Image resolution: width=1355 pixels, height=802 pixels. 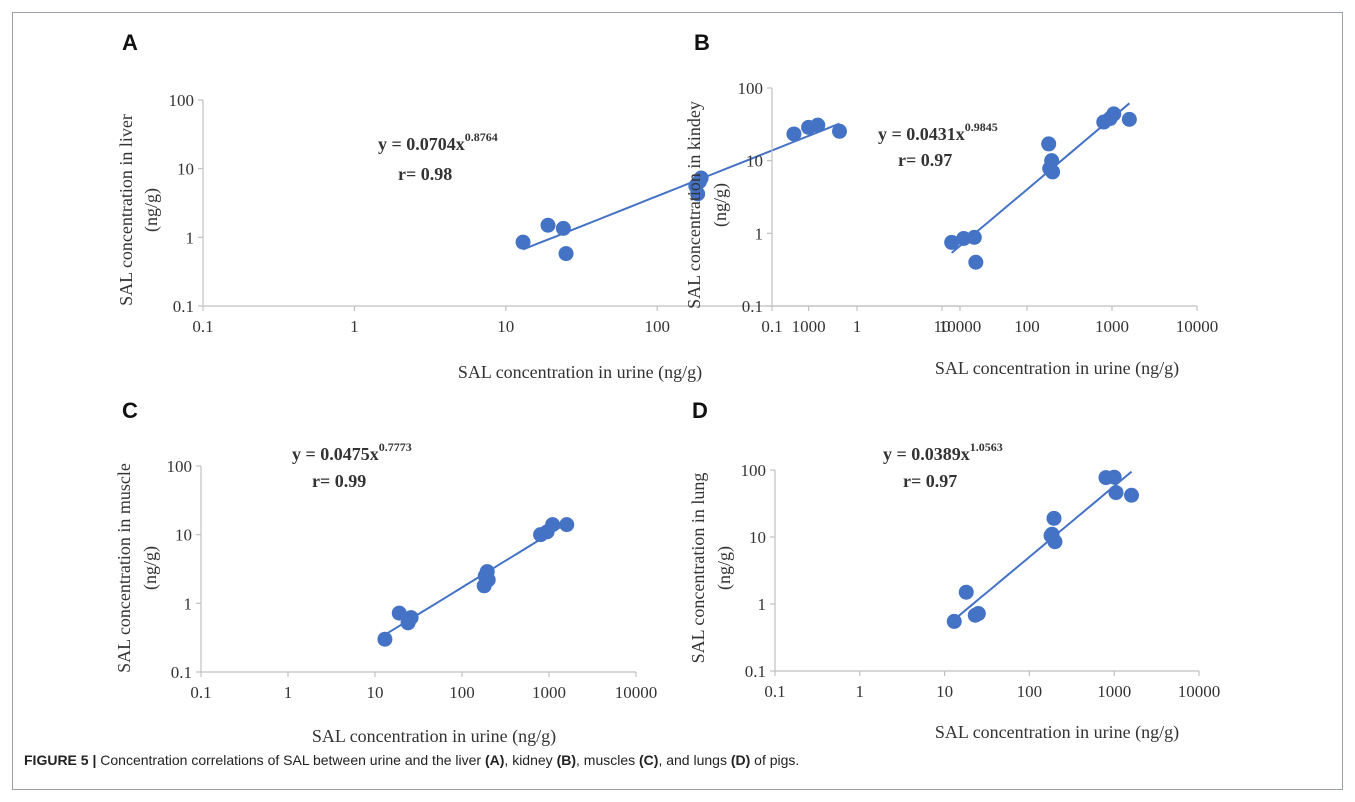 What do you see at coordinates (857, 326) in the screenshot?
I see `panel-b-x-tick-label: 1` at bounding box center [857, 326].